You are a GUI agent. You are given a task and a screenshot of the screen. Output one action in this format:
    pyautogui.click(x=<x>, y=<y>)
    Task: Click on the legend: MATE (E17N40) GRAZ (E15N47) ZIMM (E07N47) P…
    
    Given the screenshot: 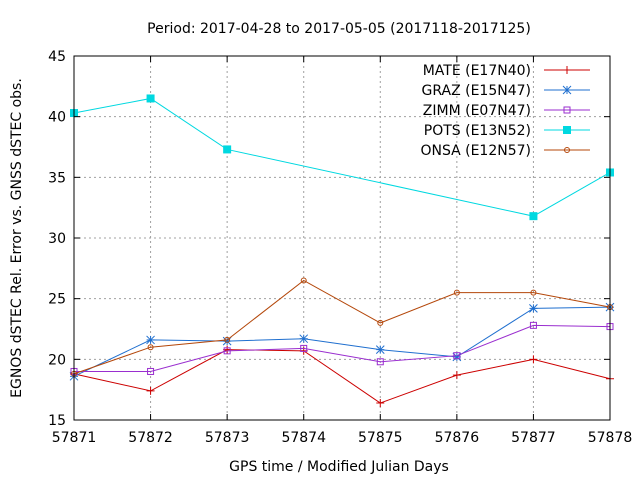 What is the action you would take?
    pyautogui.click(x=505, y=111)
    